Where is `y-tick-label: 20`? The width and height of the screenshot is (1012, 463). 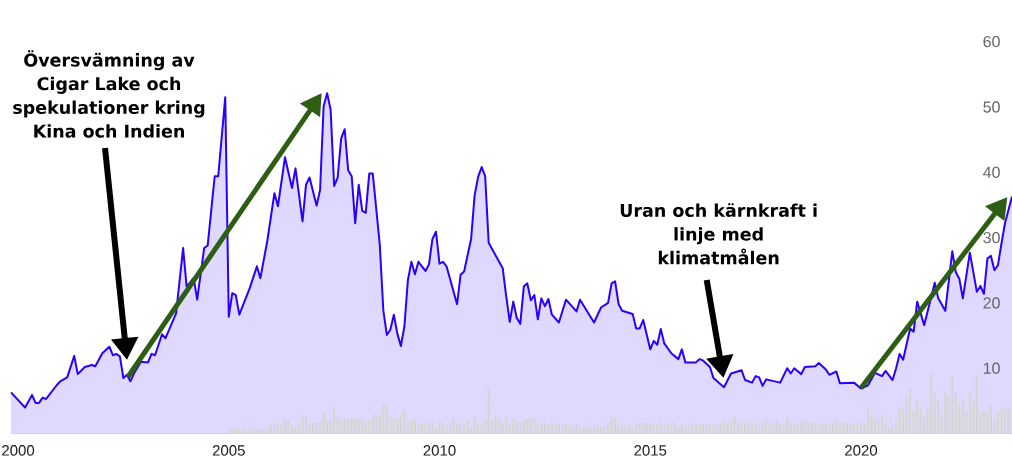 y-tick-label: 20 is located at coordinates (991, 303).